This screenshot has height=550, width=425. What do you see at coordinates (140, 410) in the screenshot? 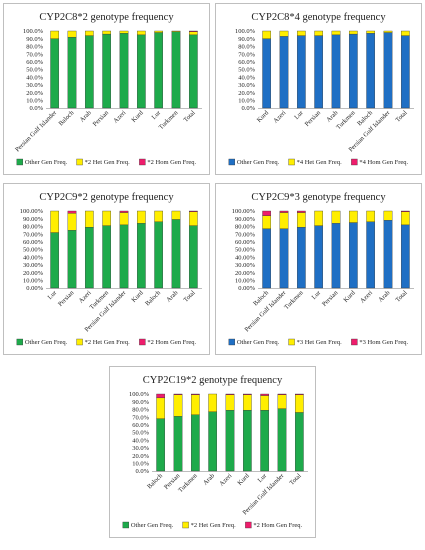
I see `y-tick-label: 80.0%` at bounding box center [140, 410].